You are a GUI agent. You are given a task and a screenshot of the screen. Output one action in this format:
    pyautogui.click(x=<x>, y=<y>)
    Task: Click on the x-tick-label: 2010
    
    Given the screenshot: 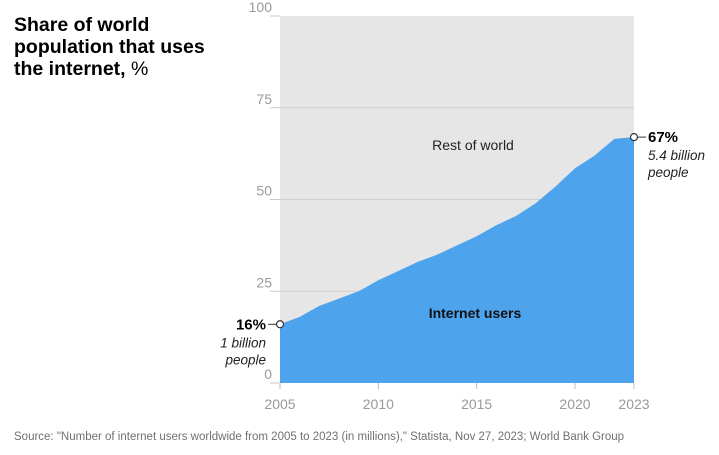 What is the action you would take?
    pyautogui.click(x=378, y=404)
    